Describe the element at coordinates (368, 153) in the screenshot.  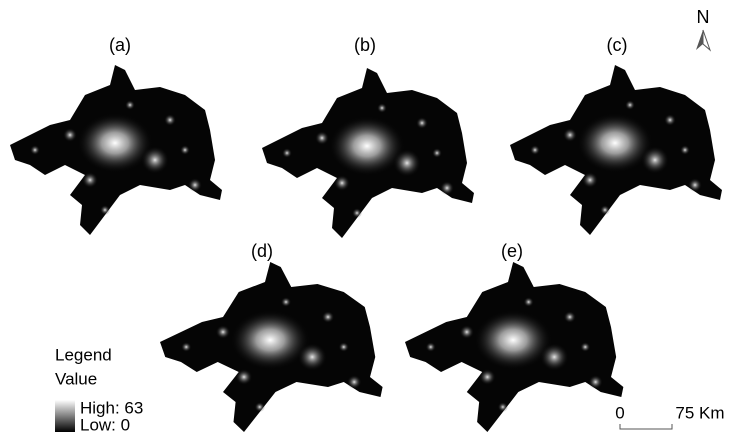
I see `map-b` at that location.